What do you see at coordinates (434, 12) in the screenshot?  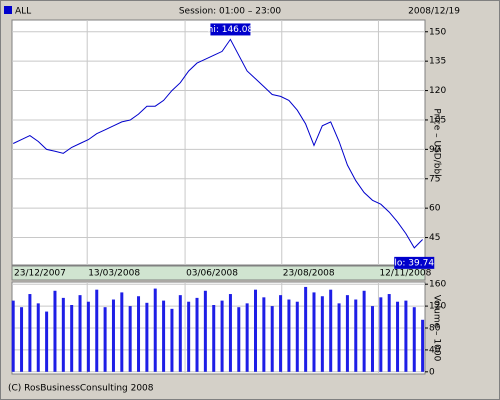 I see `date: 2008/12/19` at bounding box center [434, 12].